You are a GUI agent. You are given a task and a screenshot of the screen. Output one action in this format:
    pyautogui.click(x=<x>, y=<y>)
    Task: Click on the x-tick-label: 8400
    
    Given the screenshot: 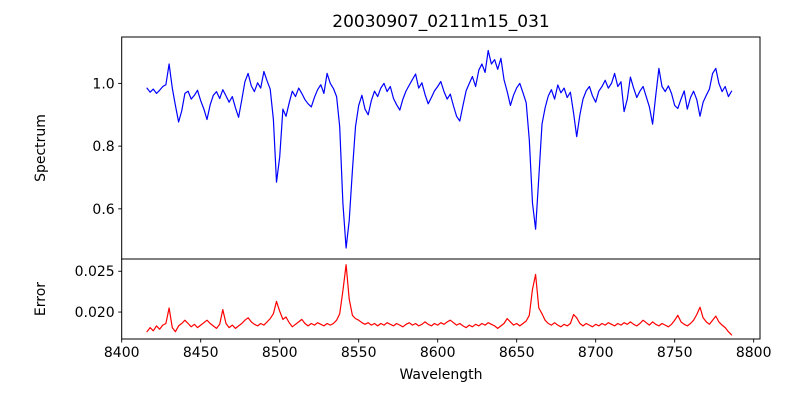 What is the action you would take?
    pyautogui.click(x=122, y=353)
    